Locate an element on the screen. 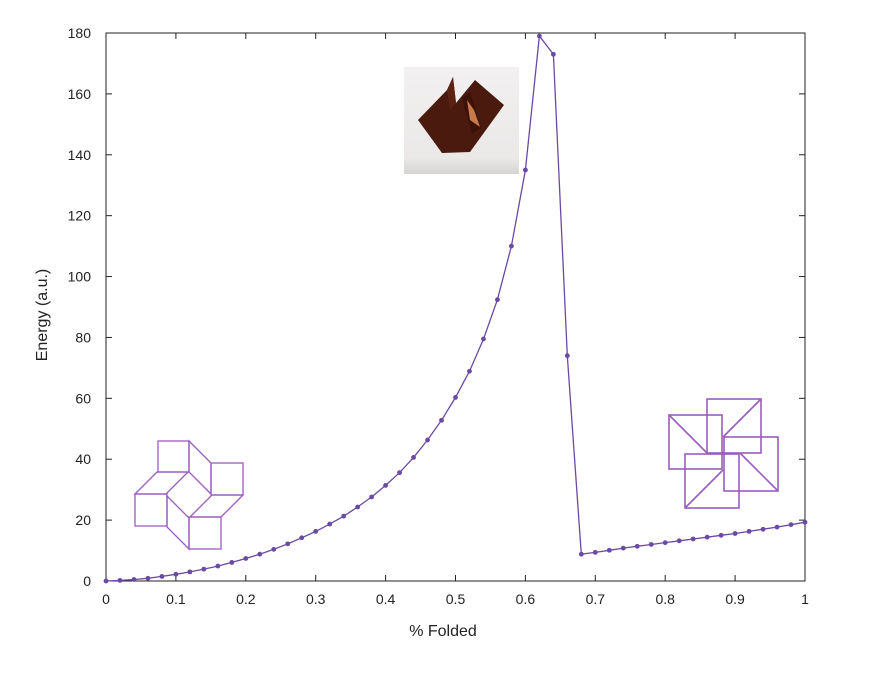 The width and height of the screenshot is (881, 682). y-tick-label: 120 is located at coordinates (80, 216).